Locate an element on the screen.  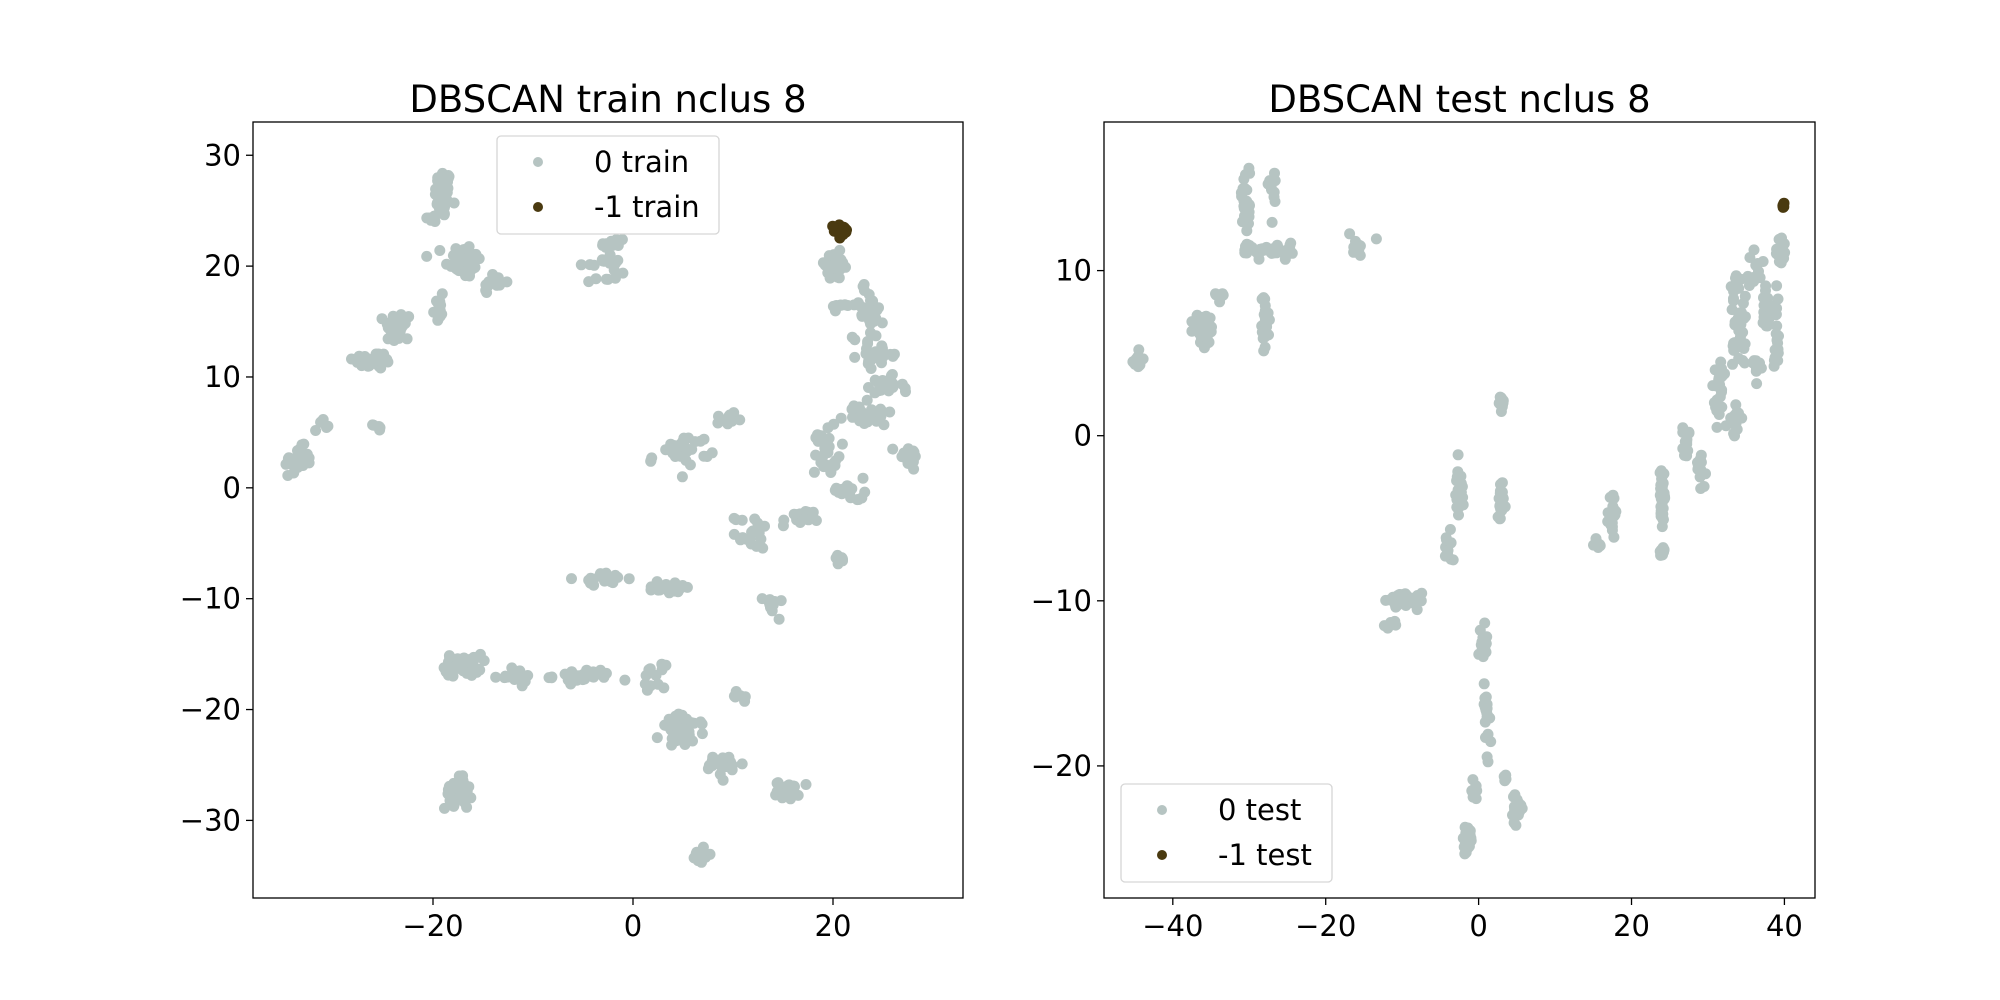
train-y-tick-label-3: 0 is located at coordinates (232, 488).